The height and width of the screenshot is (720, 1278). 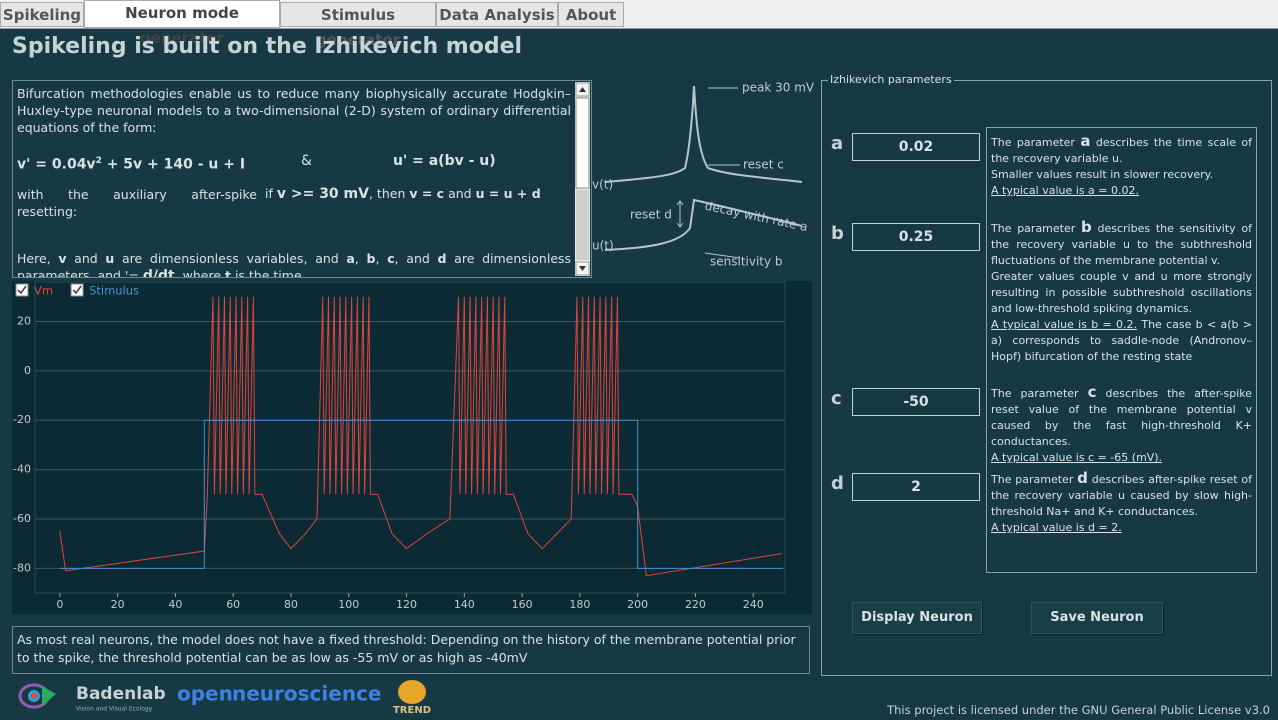 I want to click on text-part: are dimensionless variables, and, so click(x=230, y=258).